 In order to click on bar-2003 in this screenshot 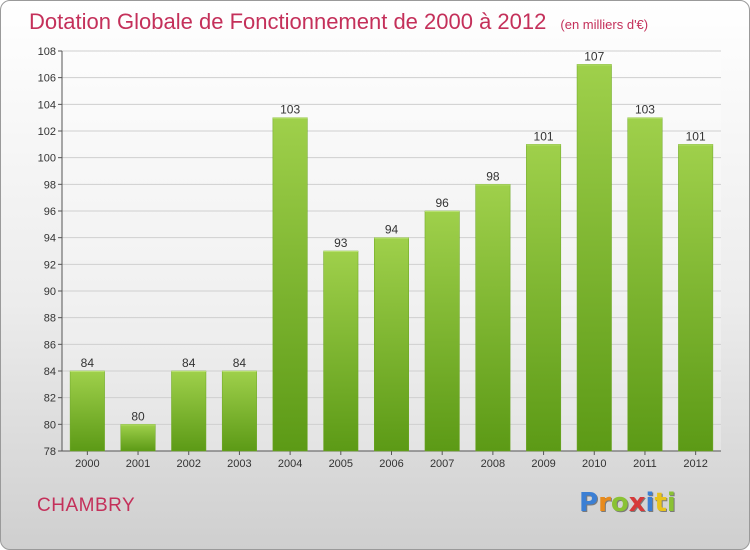, I will do `click(239, 411)`.